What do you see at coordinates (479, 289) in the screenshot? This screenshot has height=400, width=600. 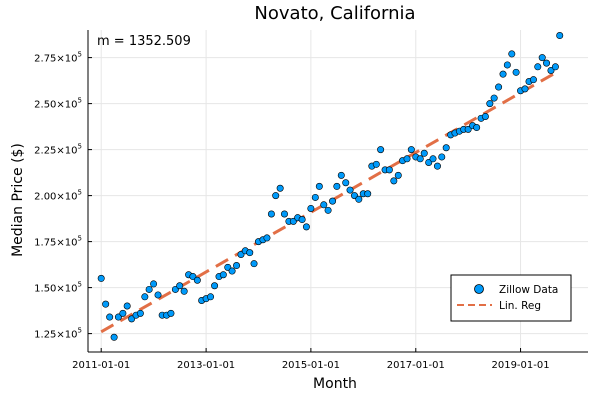 I see `legend-marker-zillow` at bounding box center [479, 289].